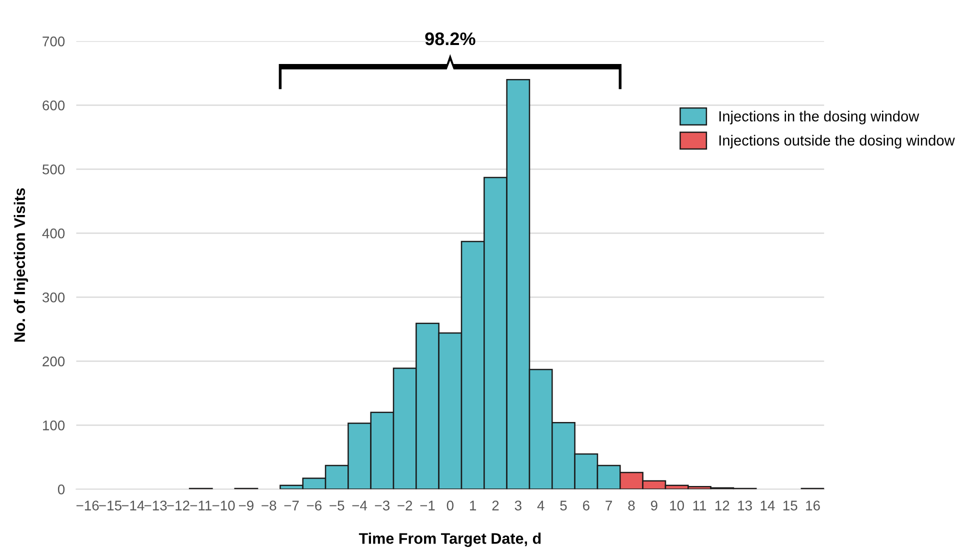  I want to click on x-tick-label: −3, so click(382, 505).